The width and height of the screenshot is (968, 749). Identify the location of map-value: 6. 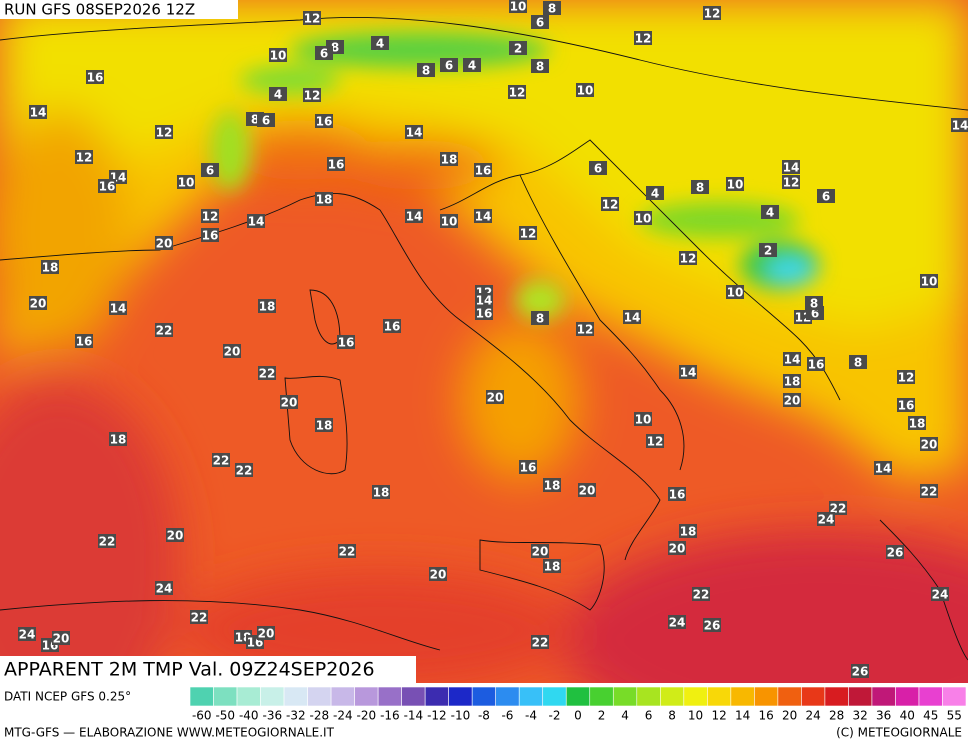
(598, 169).